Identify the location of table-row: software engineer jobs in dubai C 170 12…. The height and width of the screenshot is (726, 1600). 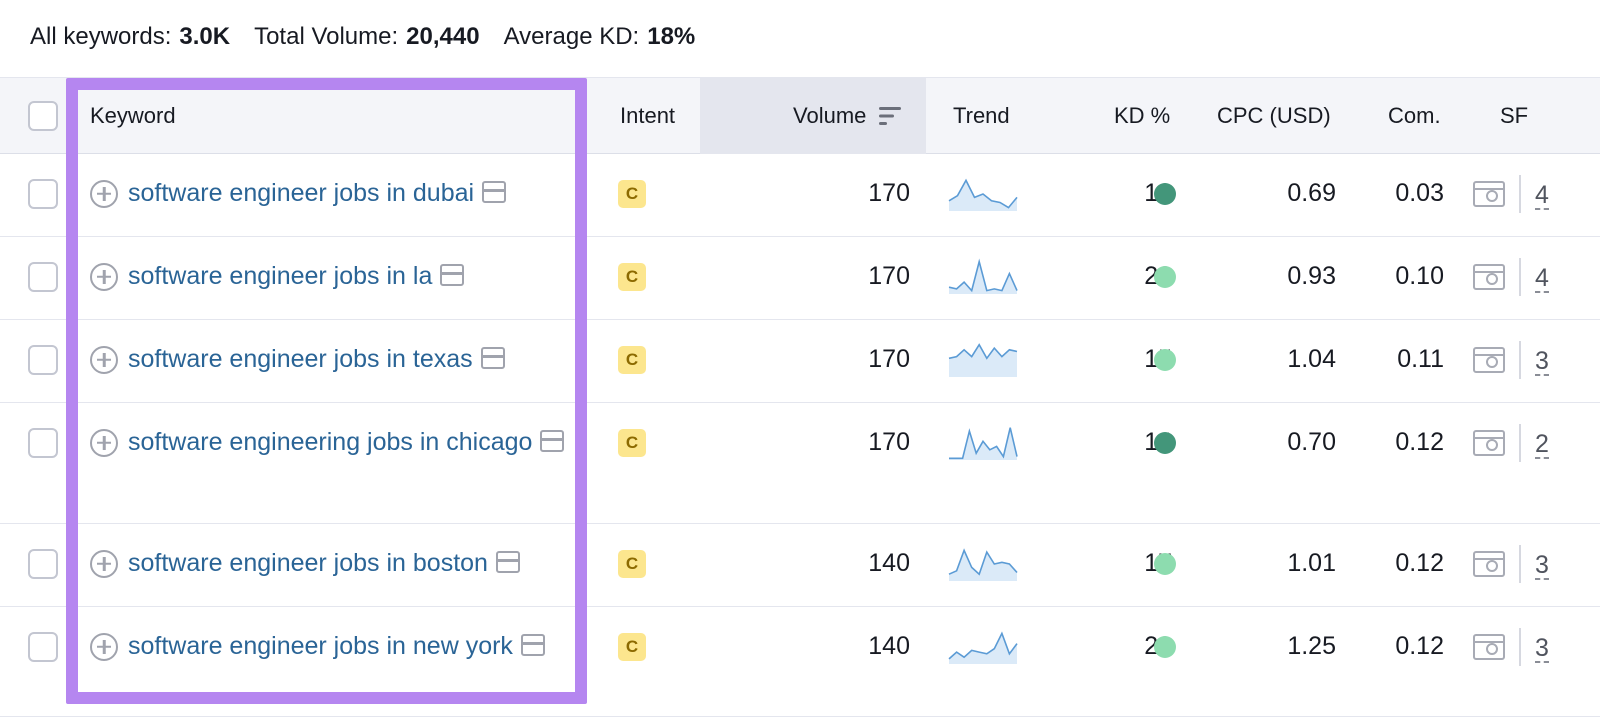
(800, 195).